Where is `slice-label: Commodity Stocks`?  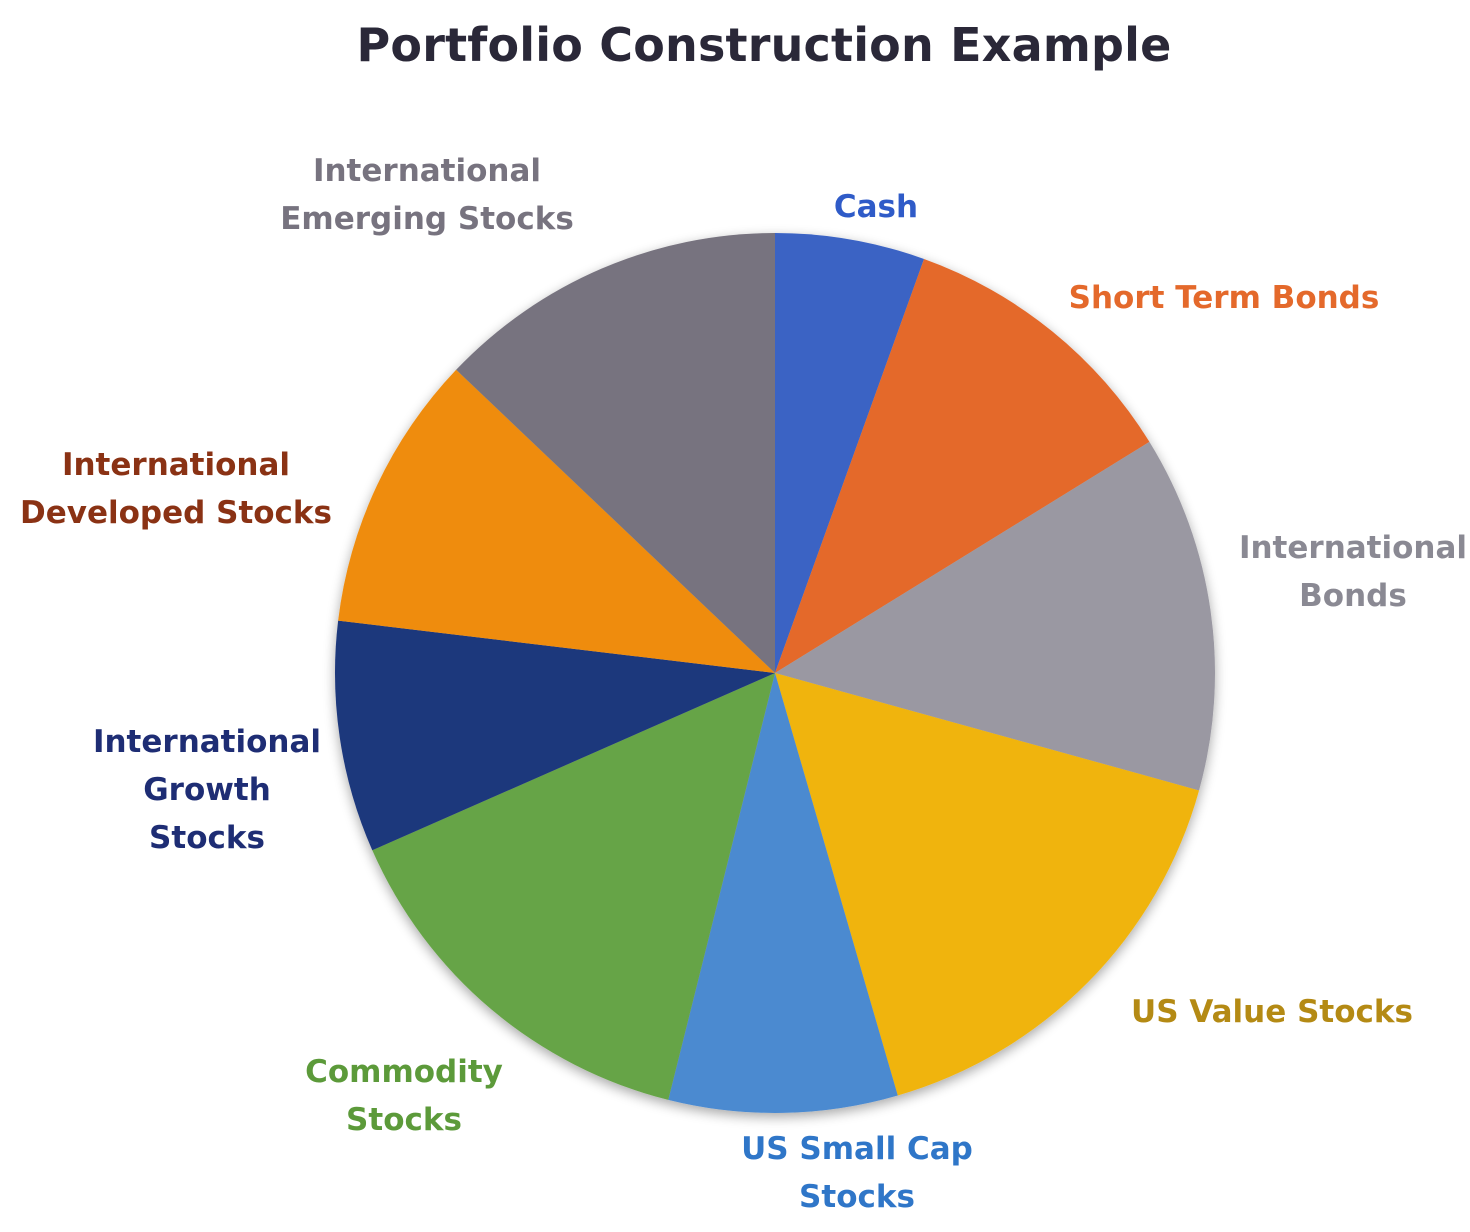
slice-label: Commodity Stocks is located at coordinates (404, 1096).